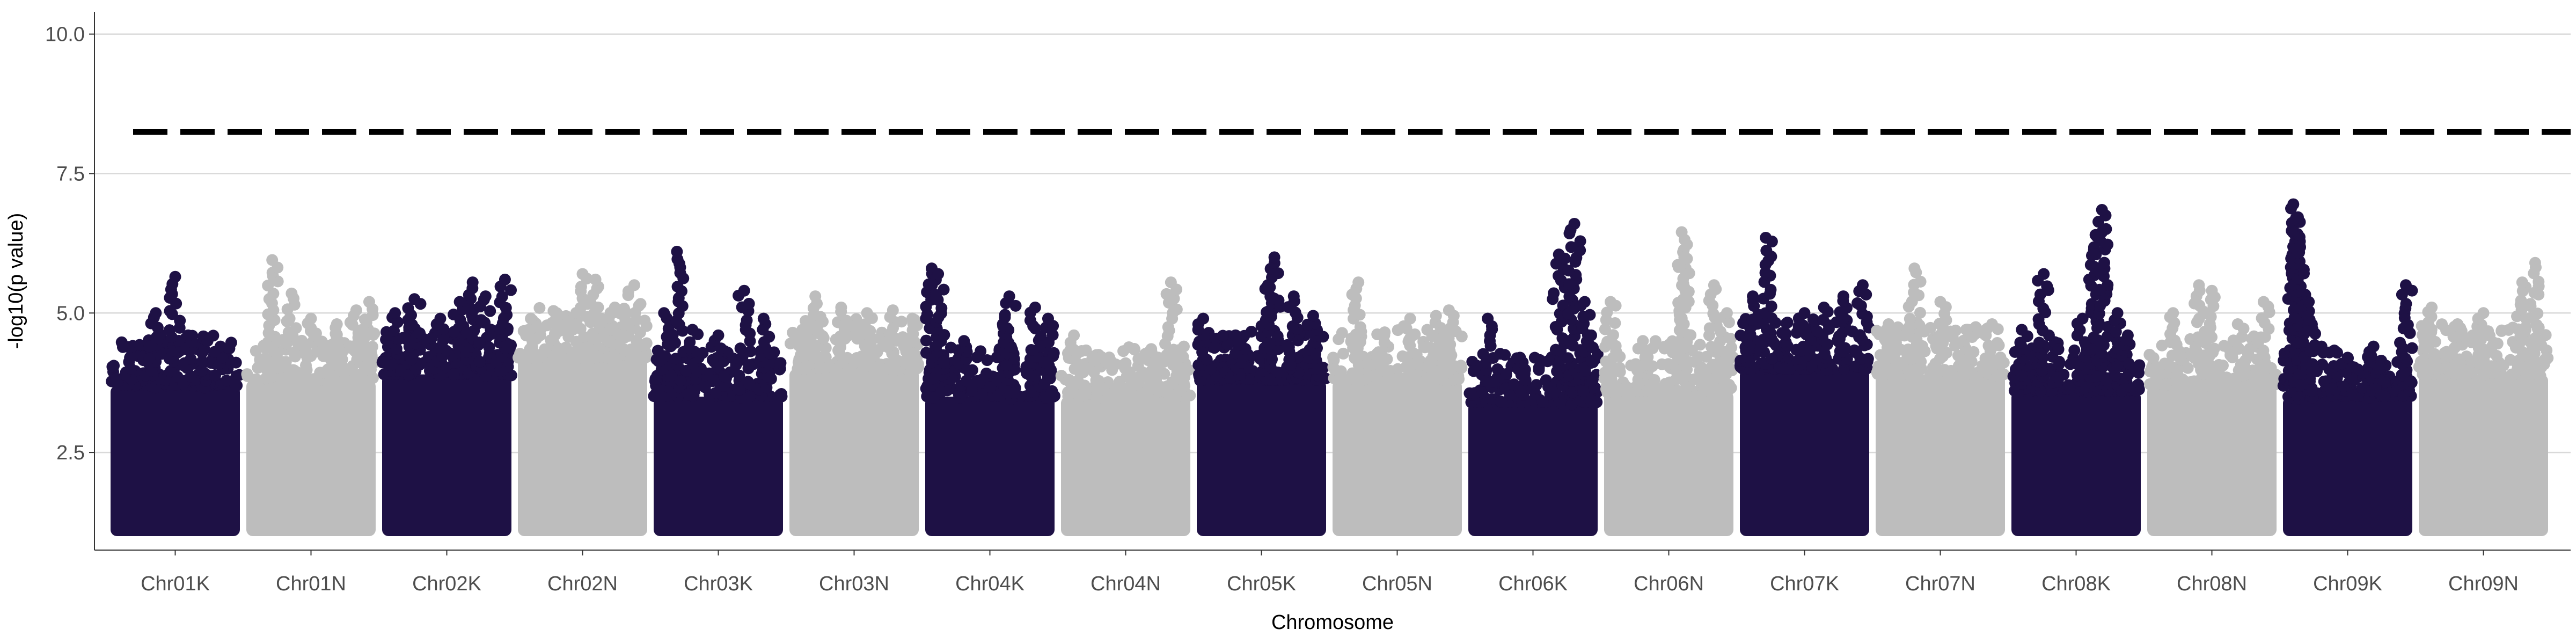 Image resolution: width=2576 pixels, height=644 pixels. I want to click on chromosome-points-Chr06N, so click(1668, 381).